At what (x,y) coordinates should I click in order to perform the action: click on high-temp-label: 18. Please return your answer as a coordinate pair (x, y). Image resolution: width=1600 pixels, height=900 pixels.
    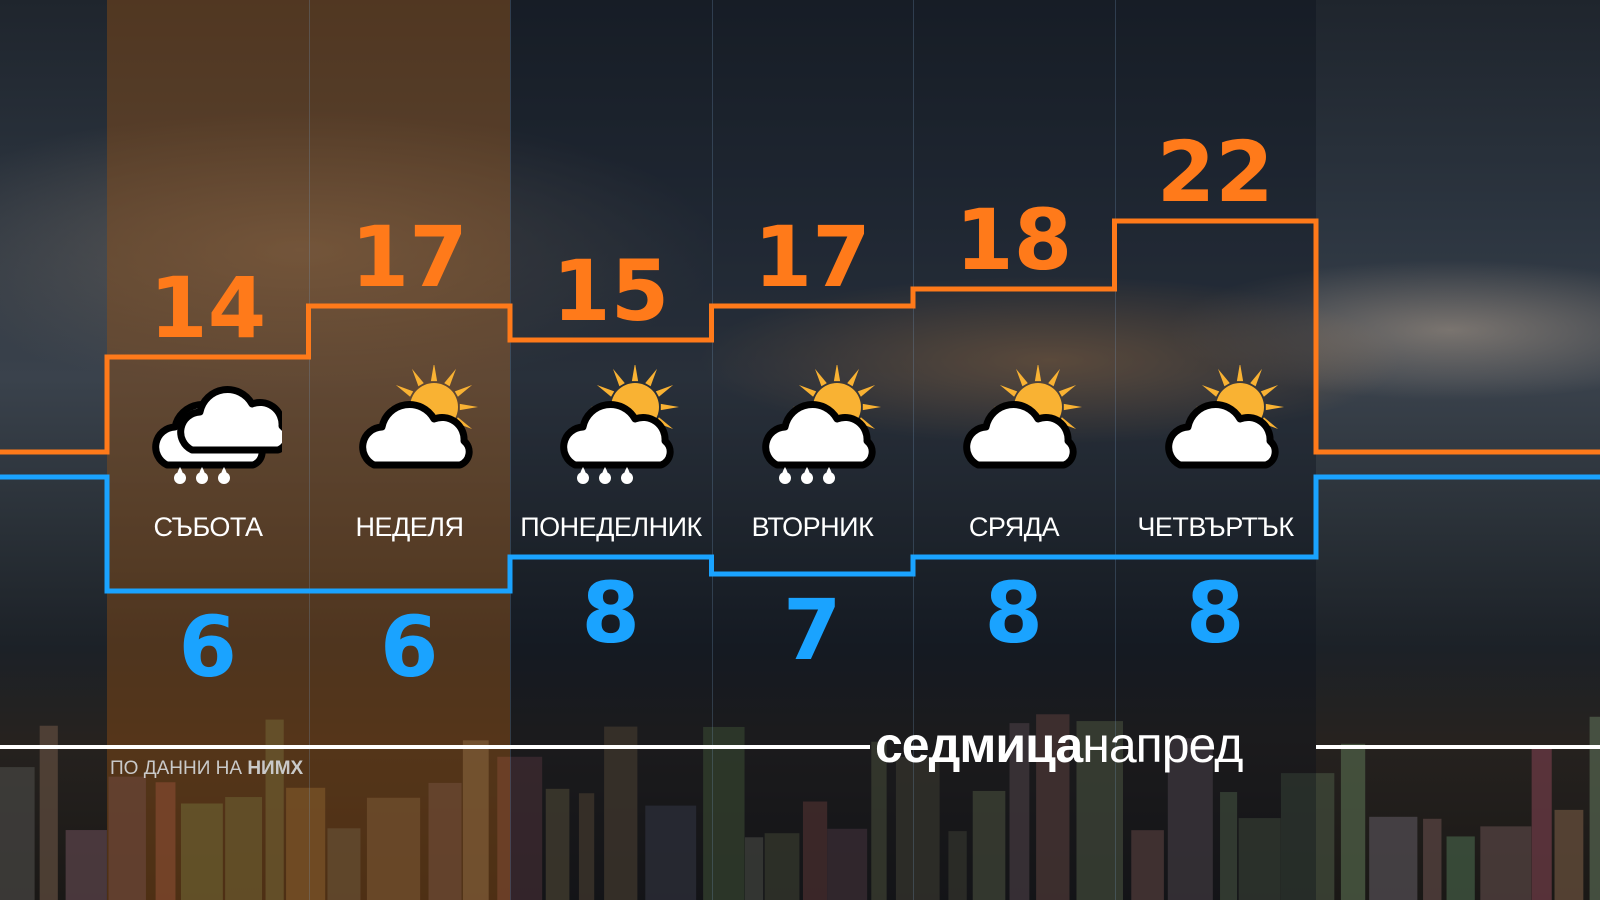
    Looking at the image, I should click on (1013, 240).